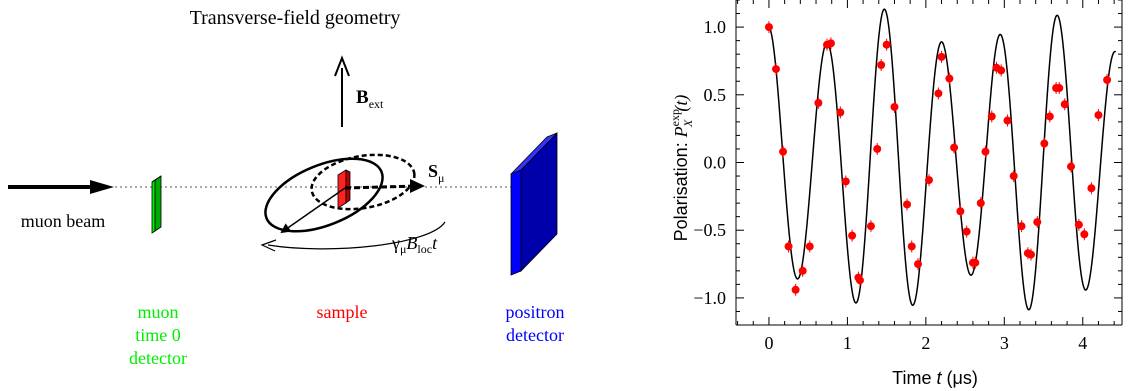 The width and height of the screenshot is (1144, 391). Describe the element at coordinates (295, 18) in the screenshot. I see `diagram-title: Transverse-field geometry` at that location.